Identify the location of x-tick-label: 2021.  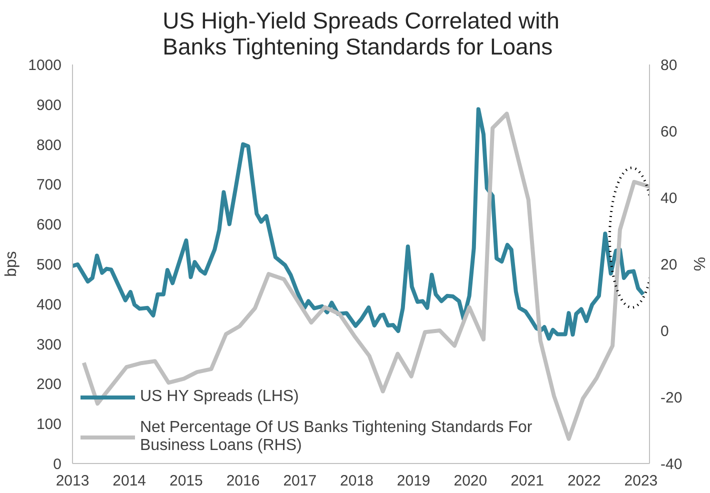
(527, 481).